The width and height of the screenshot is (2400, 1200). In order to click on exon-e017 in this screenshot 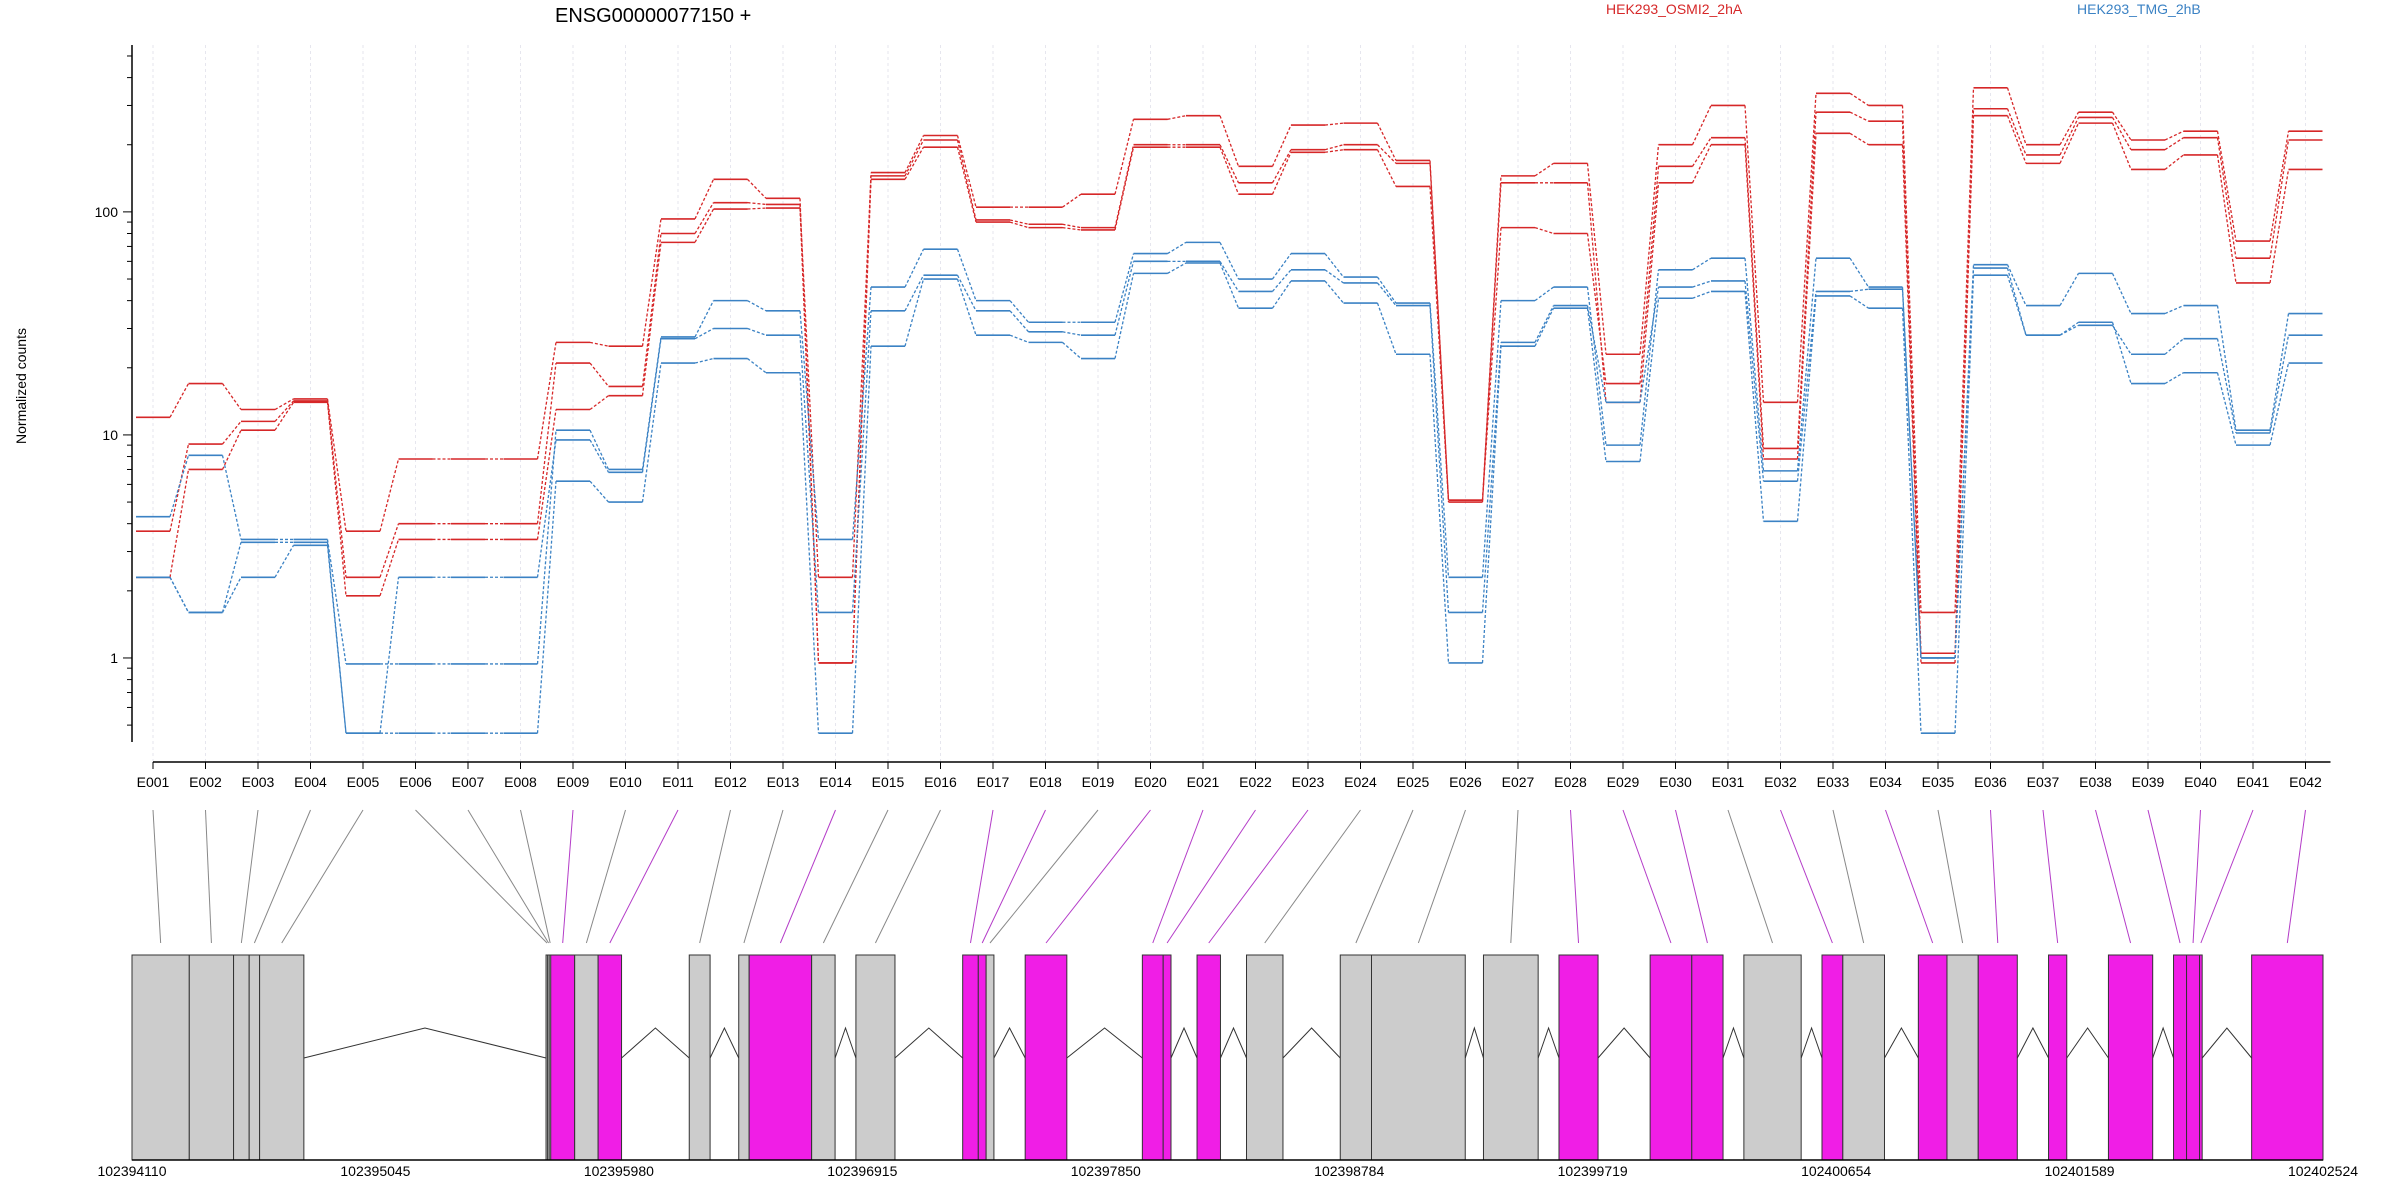, I will do `click(970, 1057)`.